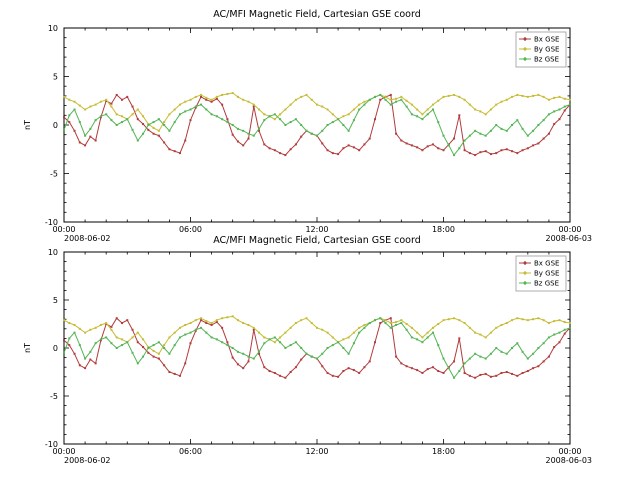  What do you see at coordinates (55, 300) in the screenshot?
I see `y-tick-label: 5` at bounding box center [55, 300].